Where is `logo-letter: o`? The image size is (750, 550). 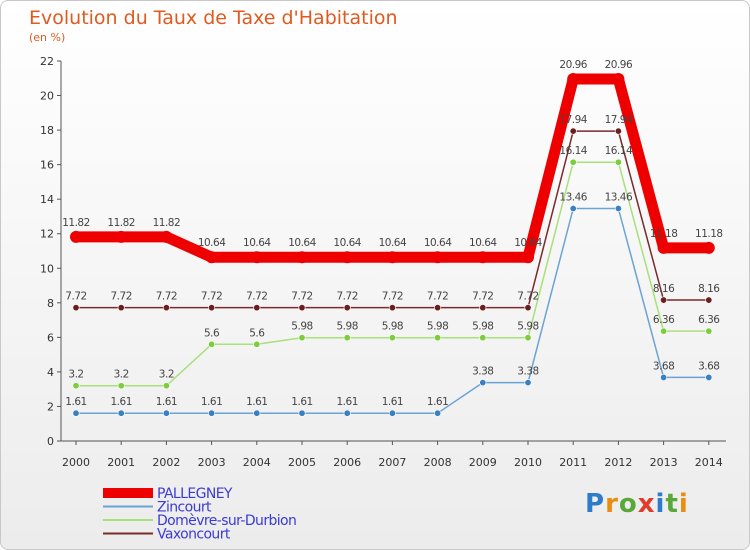 logo-letter: o is located at coordinates (628, 504).